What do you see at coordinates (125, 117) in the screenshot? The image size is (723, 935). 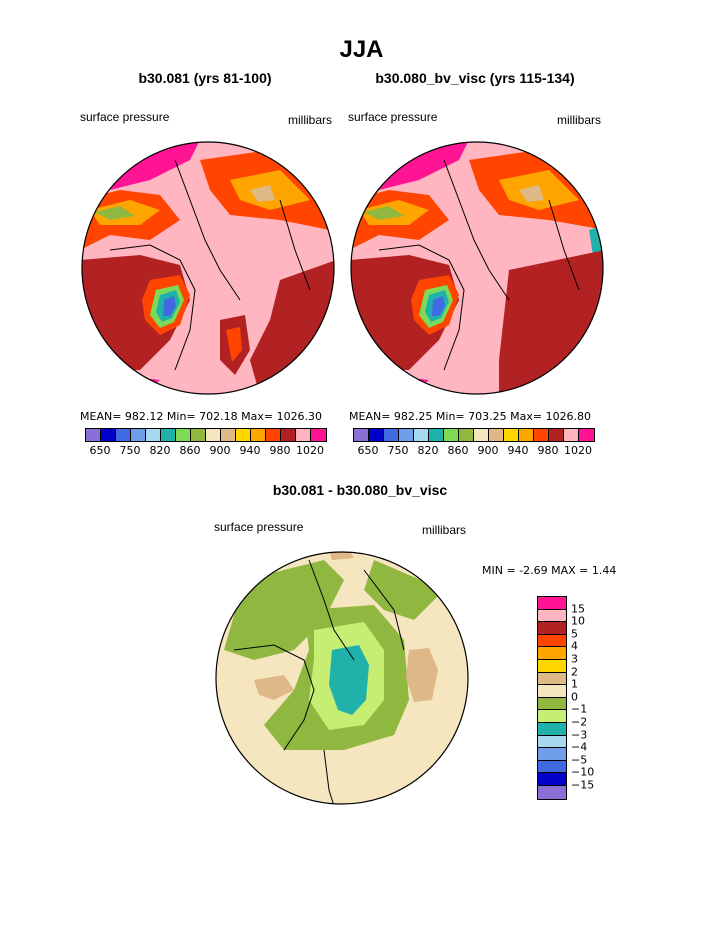 I see `panel1-field-label: surface pressure` at bounding box center [125, 117].